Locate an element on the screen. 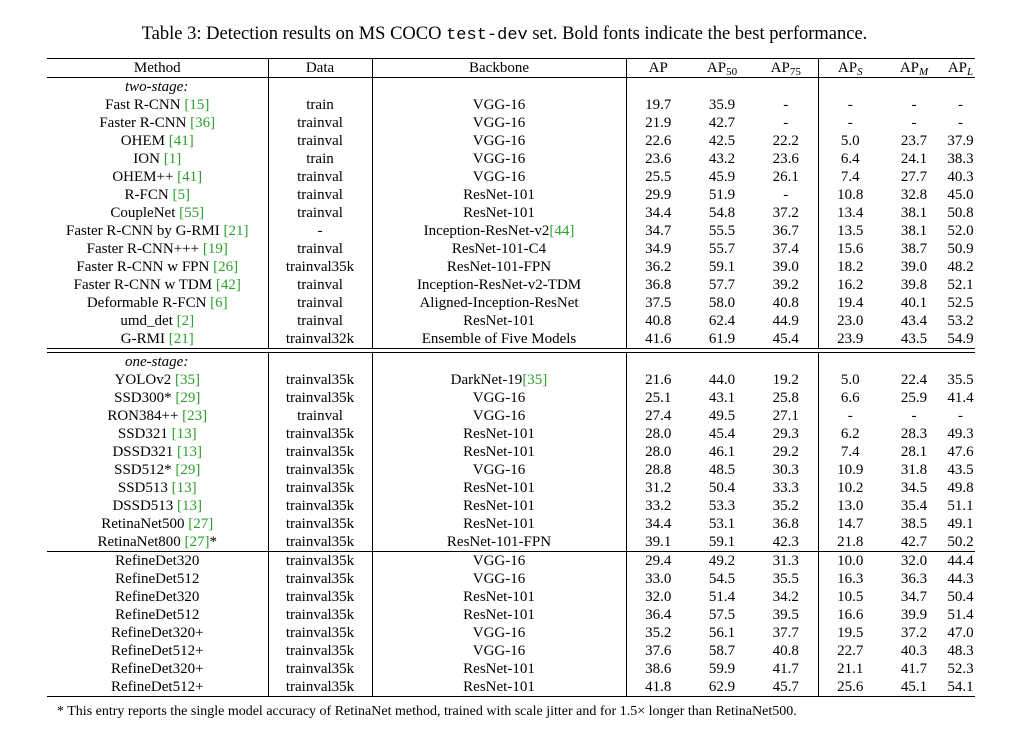  citation-link: [6] is located at coordinates (219, 303).